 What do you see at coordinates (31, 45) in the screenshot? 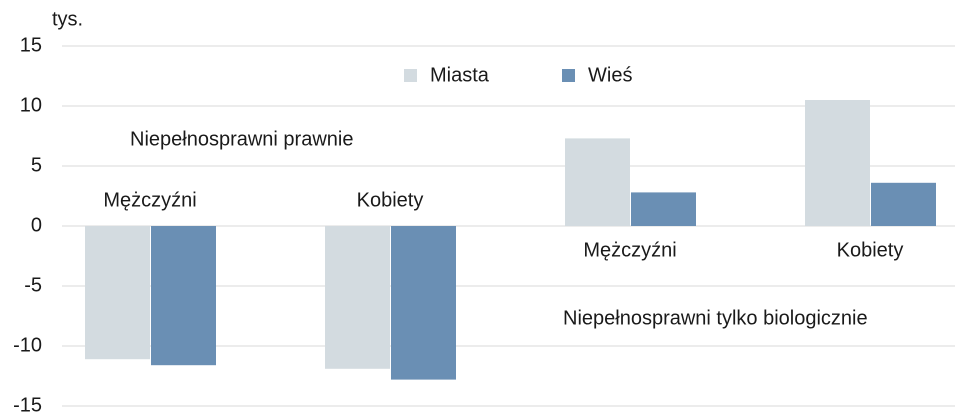
I see `y-tick-label: 15` at bounding box center [31, 45].